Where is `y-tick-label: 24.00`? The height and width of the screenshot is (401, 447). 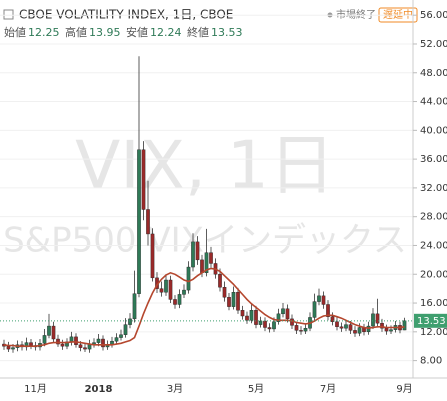
y-tick-label: 24.00 is located at coordinates (433, 245).